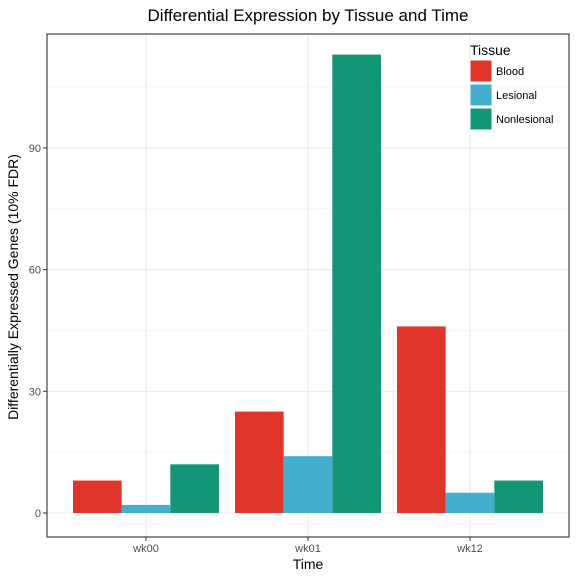 This screenshot has height=576, width=576. Describe the element at coordinates (356, 283) in the screenshot. I see `bar-nonlesional-wk01` at that location.